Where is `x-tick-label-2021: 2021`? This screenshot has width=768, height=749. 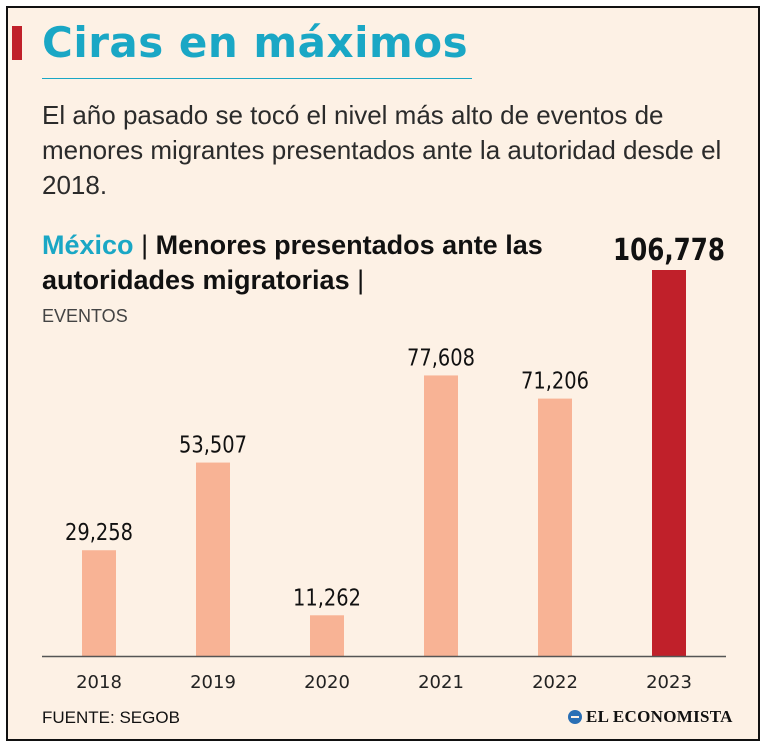 x-tick-label-2021: 2021 is located at coordinates (441, 682).